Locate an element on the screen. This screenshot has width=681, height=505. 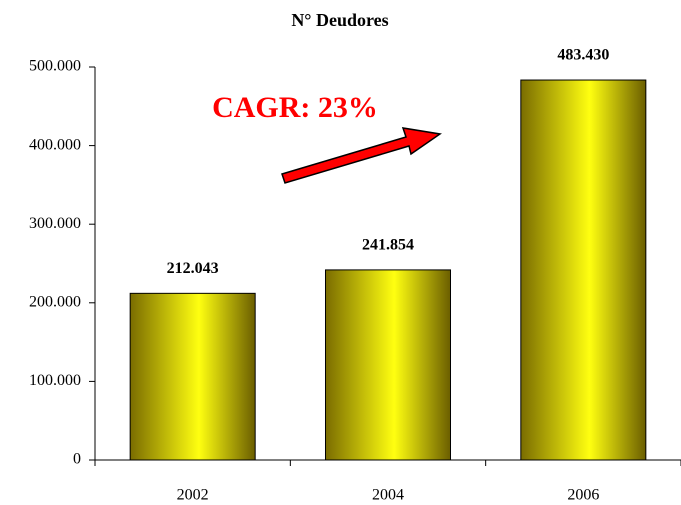
y-tick-label: 0 is located at coordinates (77, 459).